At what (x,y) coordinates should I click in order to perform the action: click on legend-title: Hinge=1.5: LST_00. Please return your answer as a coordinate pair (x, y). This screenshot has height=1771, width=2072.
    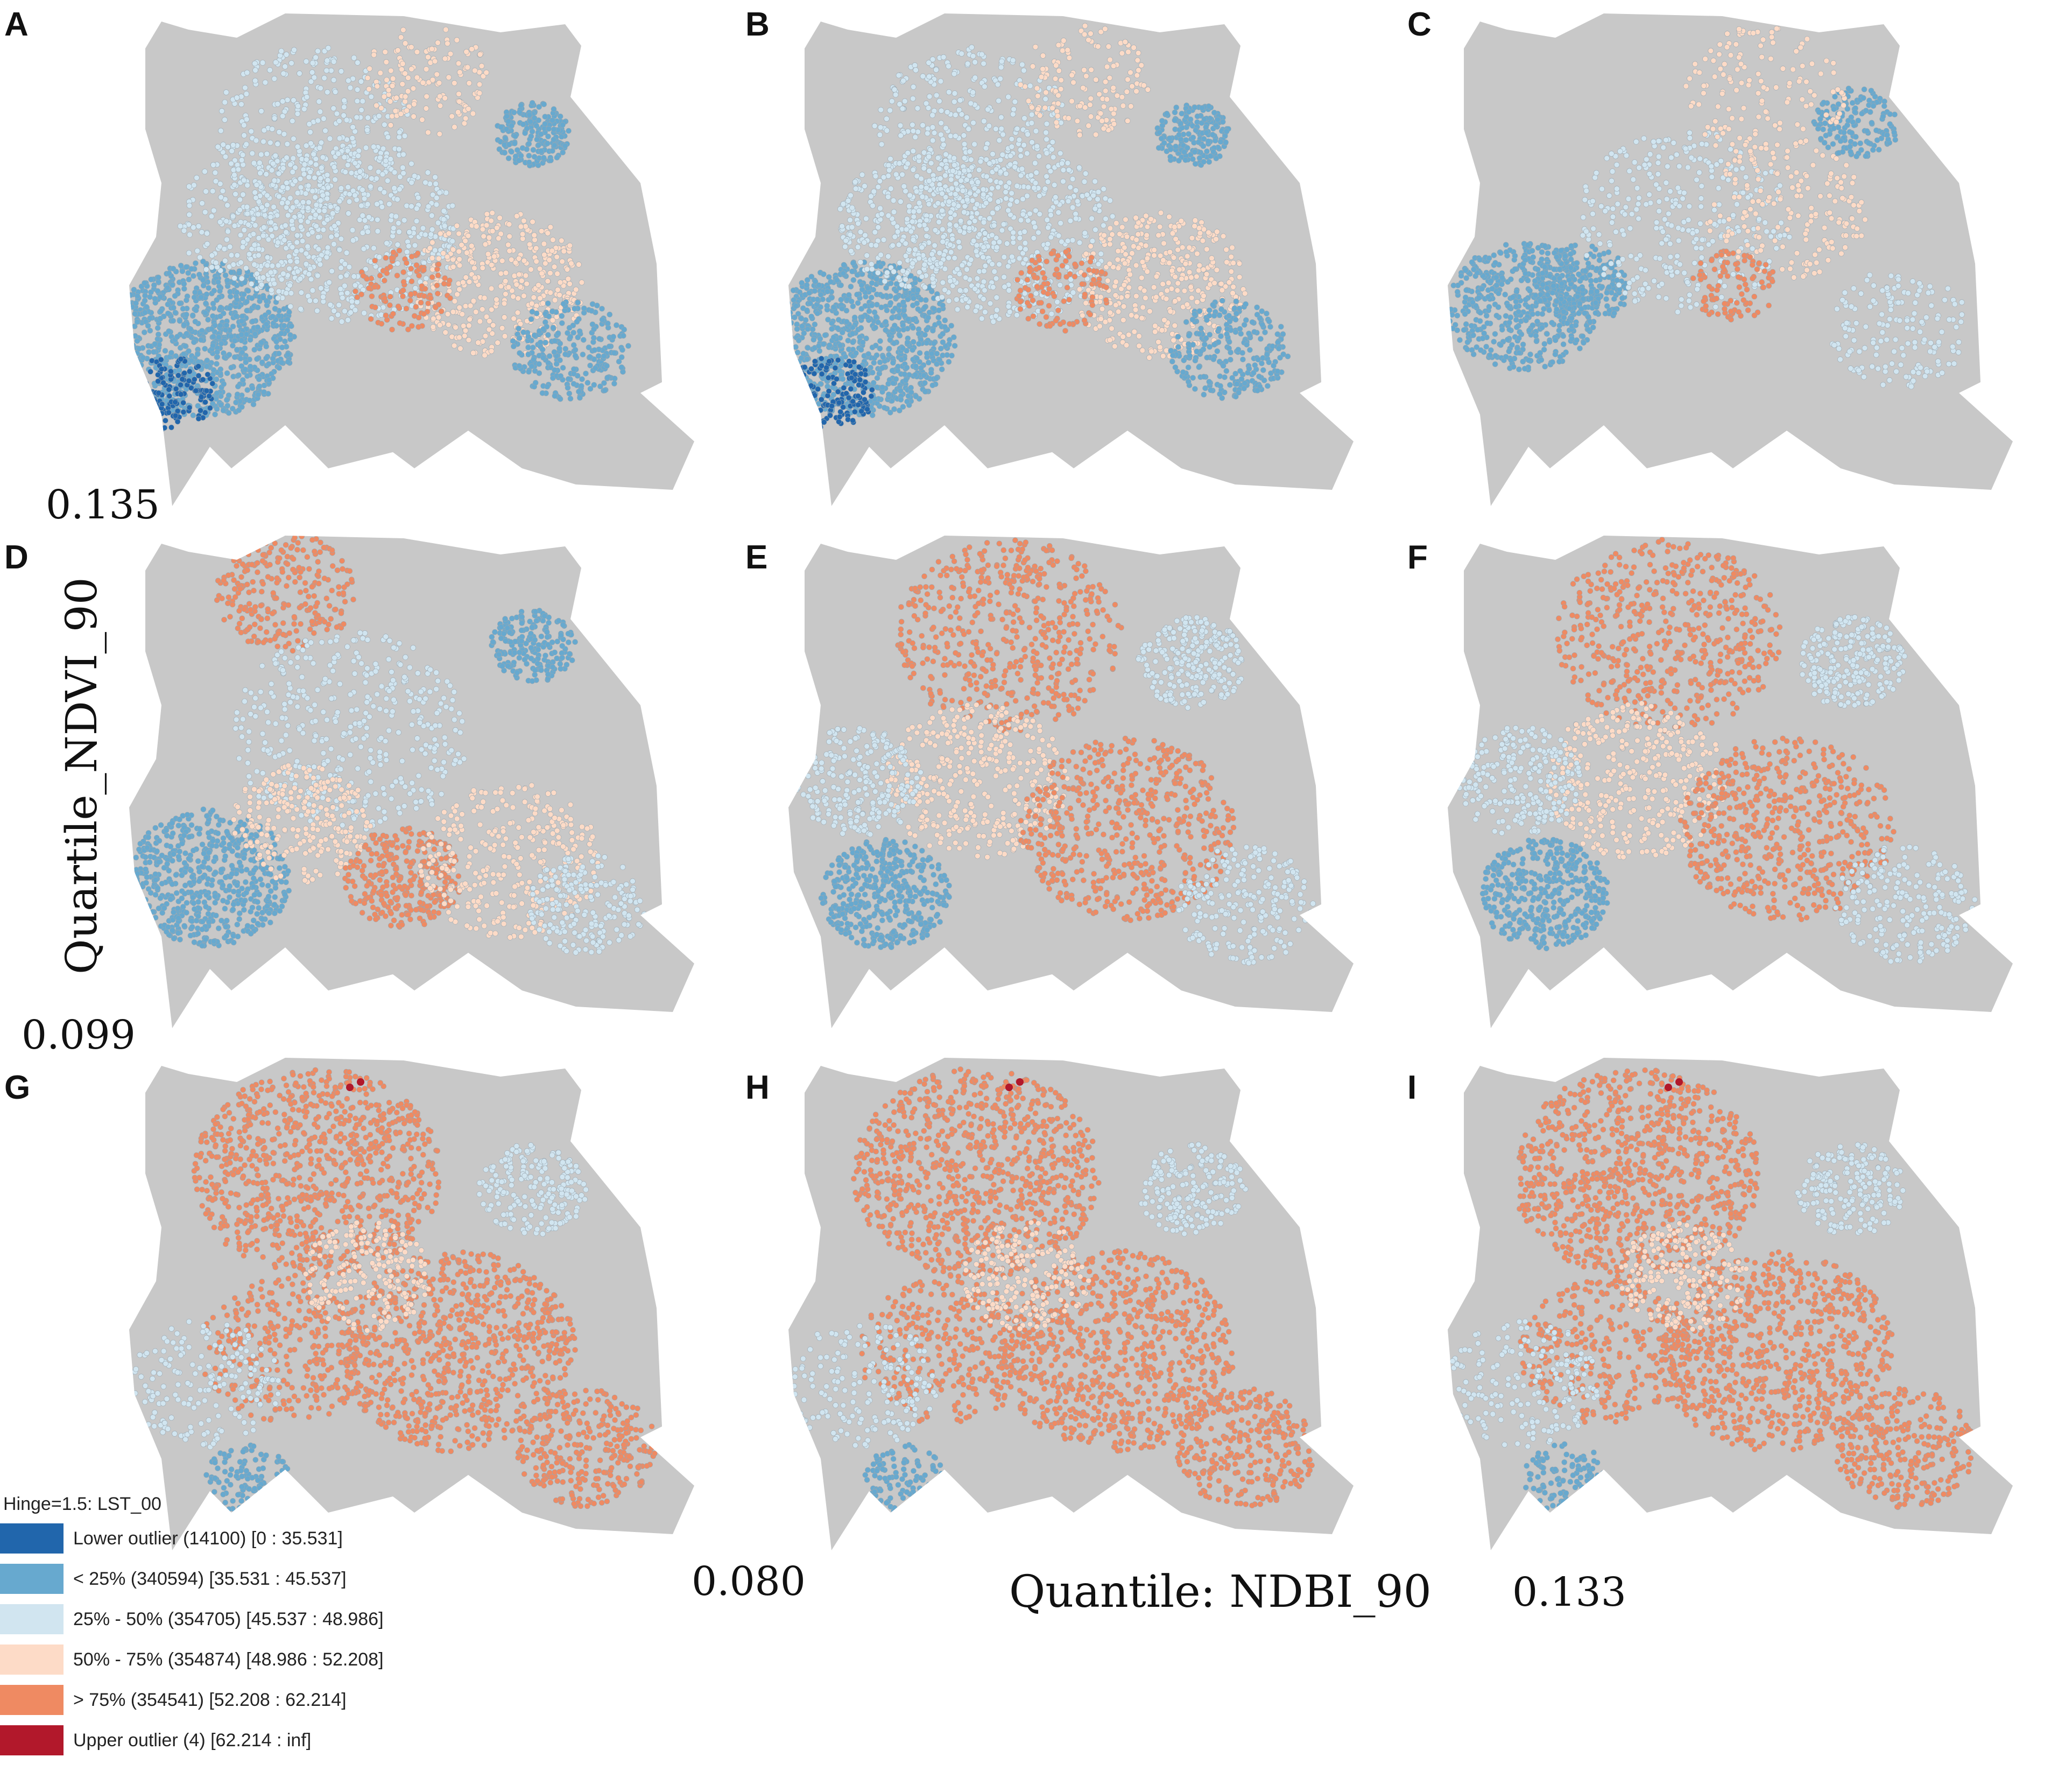
    Looking at the image, I should click on (82, 1504).